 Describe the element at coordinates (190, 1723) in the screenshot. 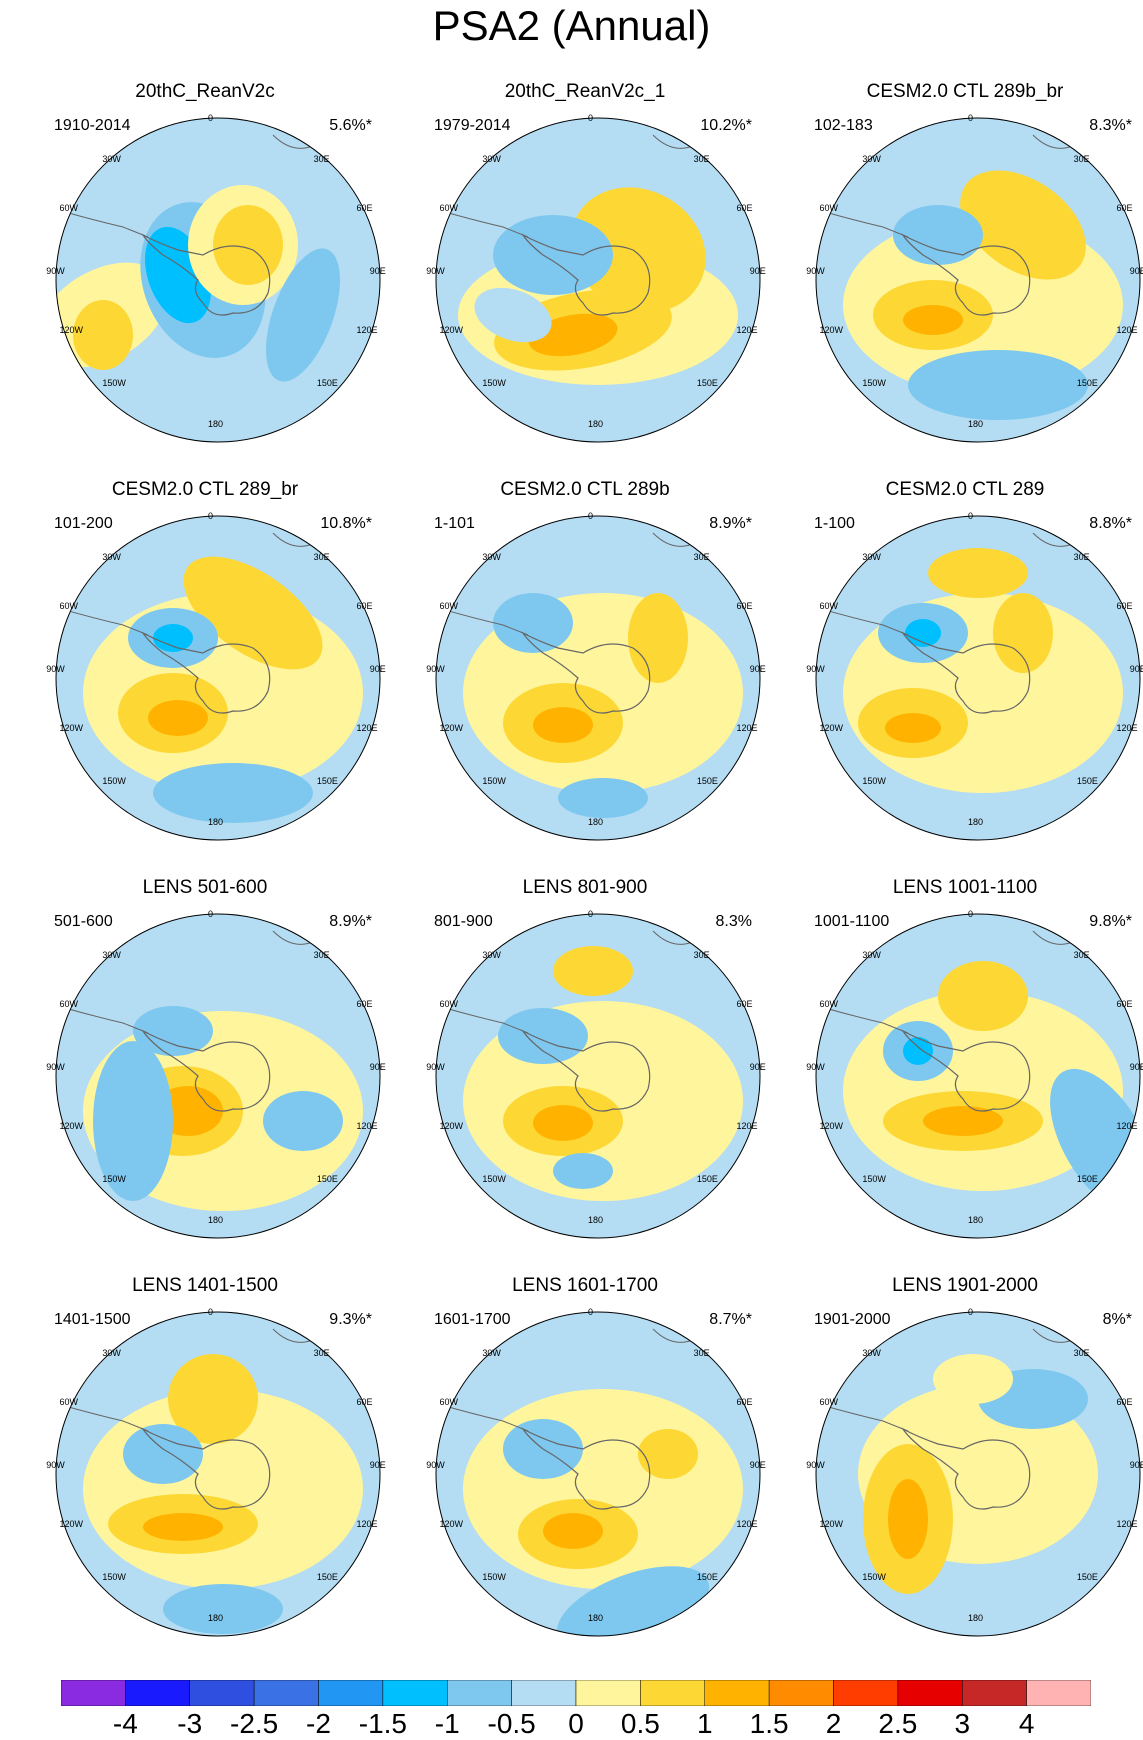

I see `colorbar-tick-label: -3` at that location.